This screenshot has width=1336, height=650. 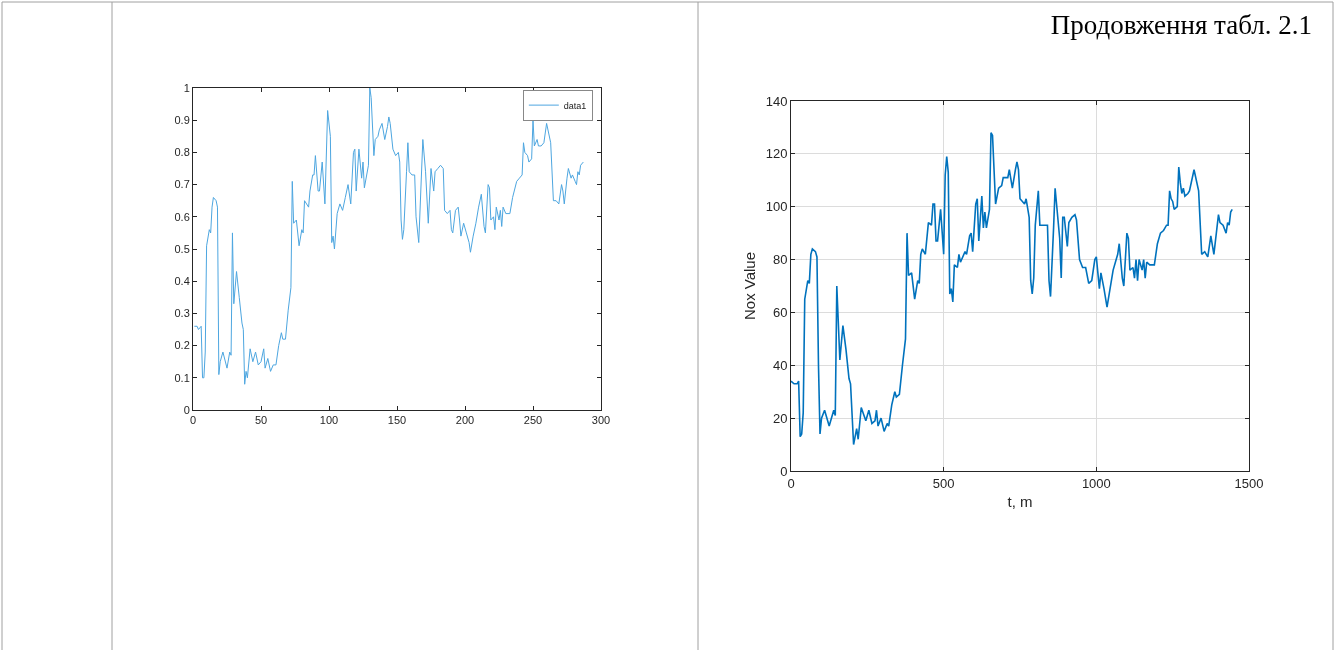 What do you see at coordinates (1249, 483) in the screenshot?
I see `x-tick-label: 1500` at bounding box center [1249, 483].